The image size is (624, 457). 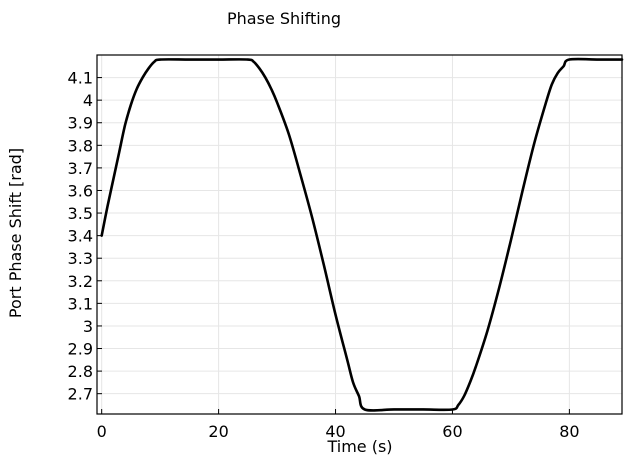 What do you see at coordinates (80, 168) in the screenshot?
I see `y-tick-label: 3.7` at bounding box center [80, 168].